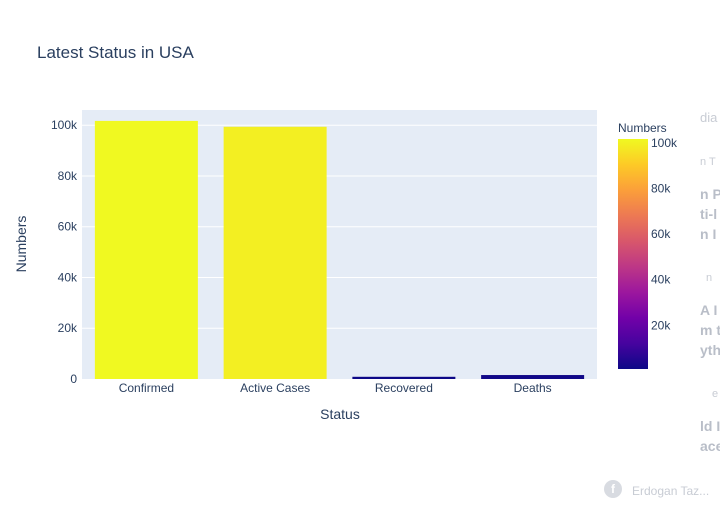 The width and height of the screenshot is (720, 512). What do you see at coordinates (146, 388) in the screenshot?
I see `x-tick-label: Confirmed` at bounding box center [146, 388].